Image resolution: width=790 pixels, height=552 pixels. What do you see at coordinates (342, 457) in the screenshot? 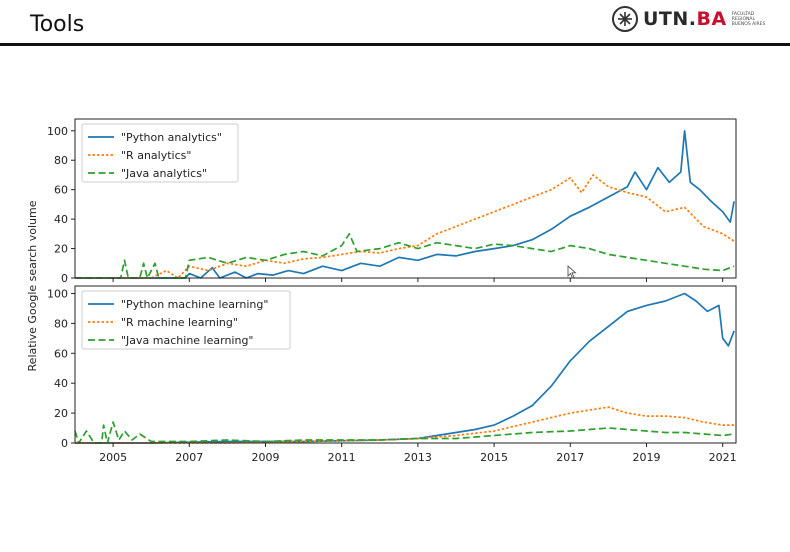
I see `x-tick-label: 2011` at bounding box center [342, 457].